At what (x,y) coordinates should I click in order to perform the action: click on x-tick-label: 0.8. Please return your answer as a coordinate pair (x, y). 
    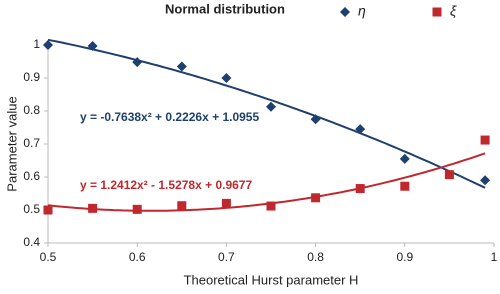
    Looking at the image, I should click on (315, 257).